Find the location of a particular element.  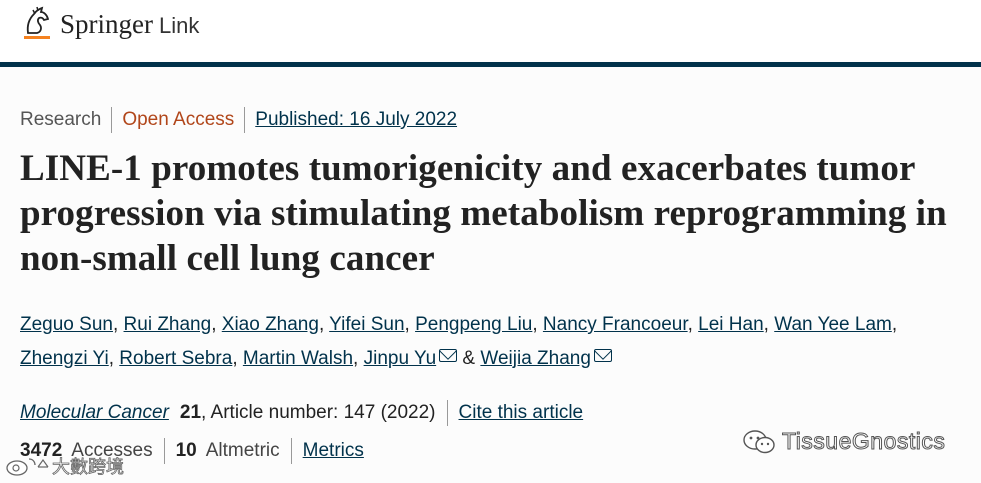

brand-name: Springer is located at coordinates (106, 23).